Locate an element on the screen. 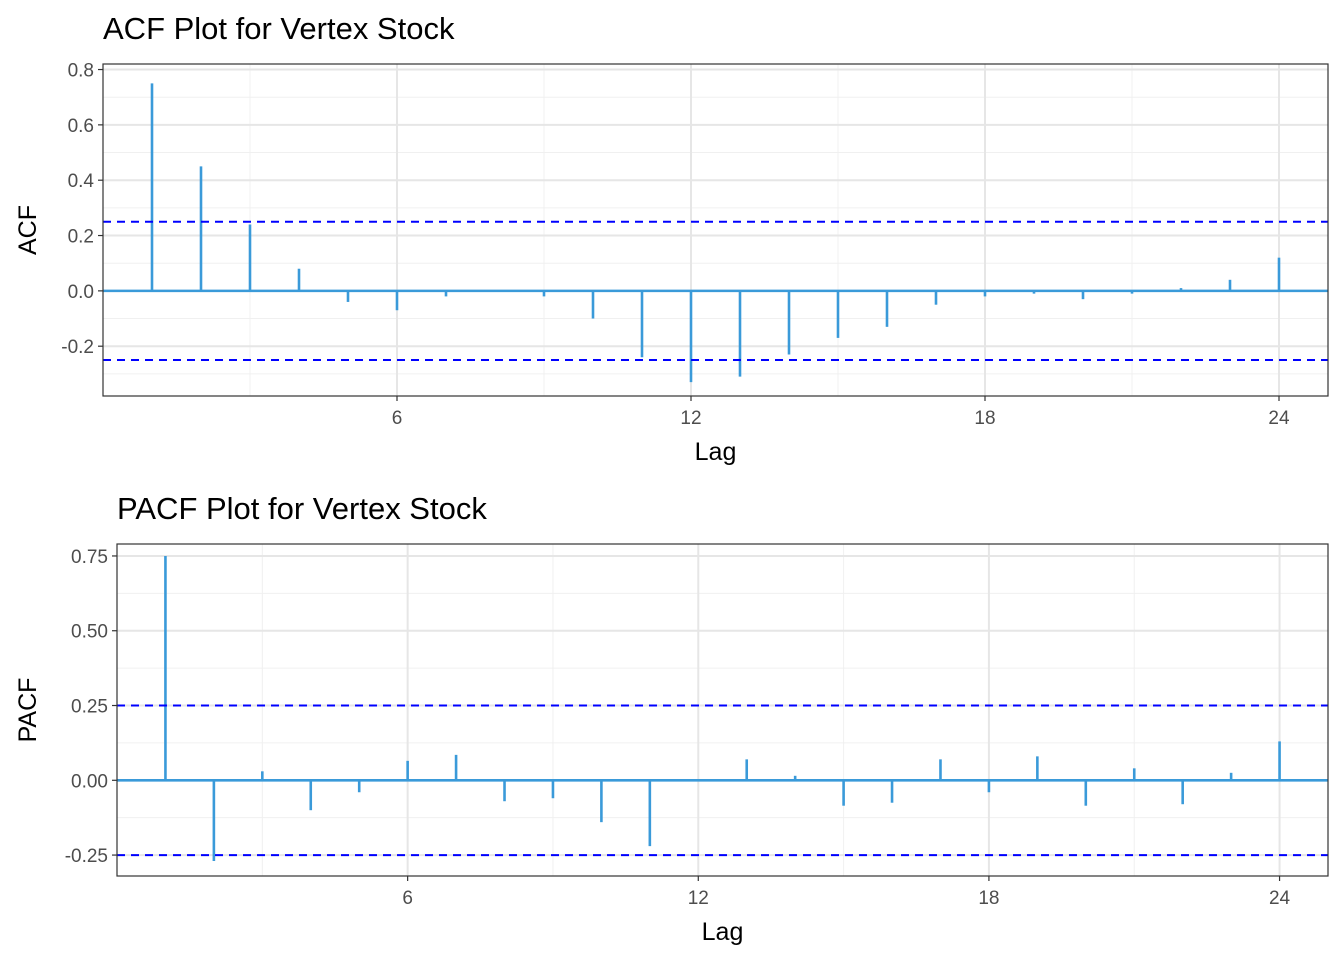 Image resolution: width=1344 pixels, height=960 pixels. y-tick-label: 0.50 is located at coordinates (89, 632).